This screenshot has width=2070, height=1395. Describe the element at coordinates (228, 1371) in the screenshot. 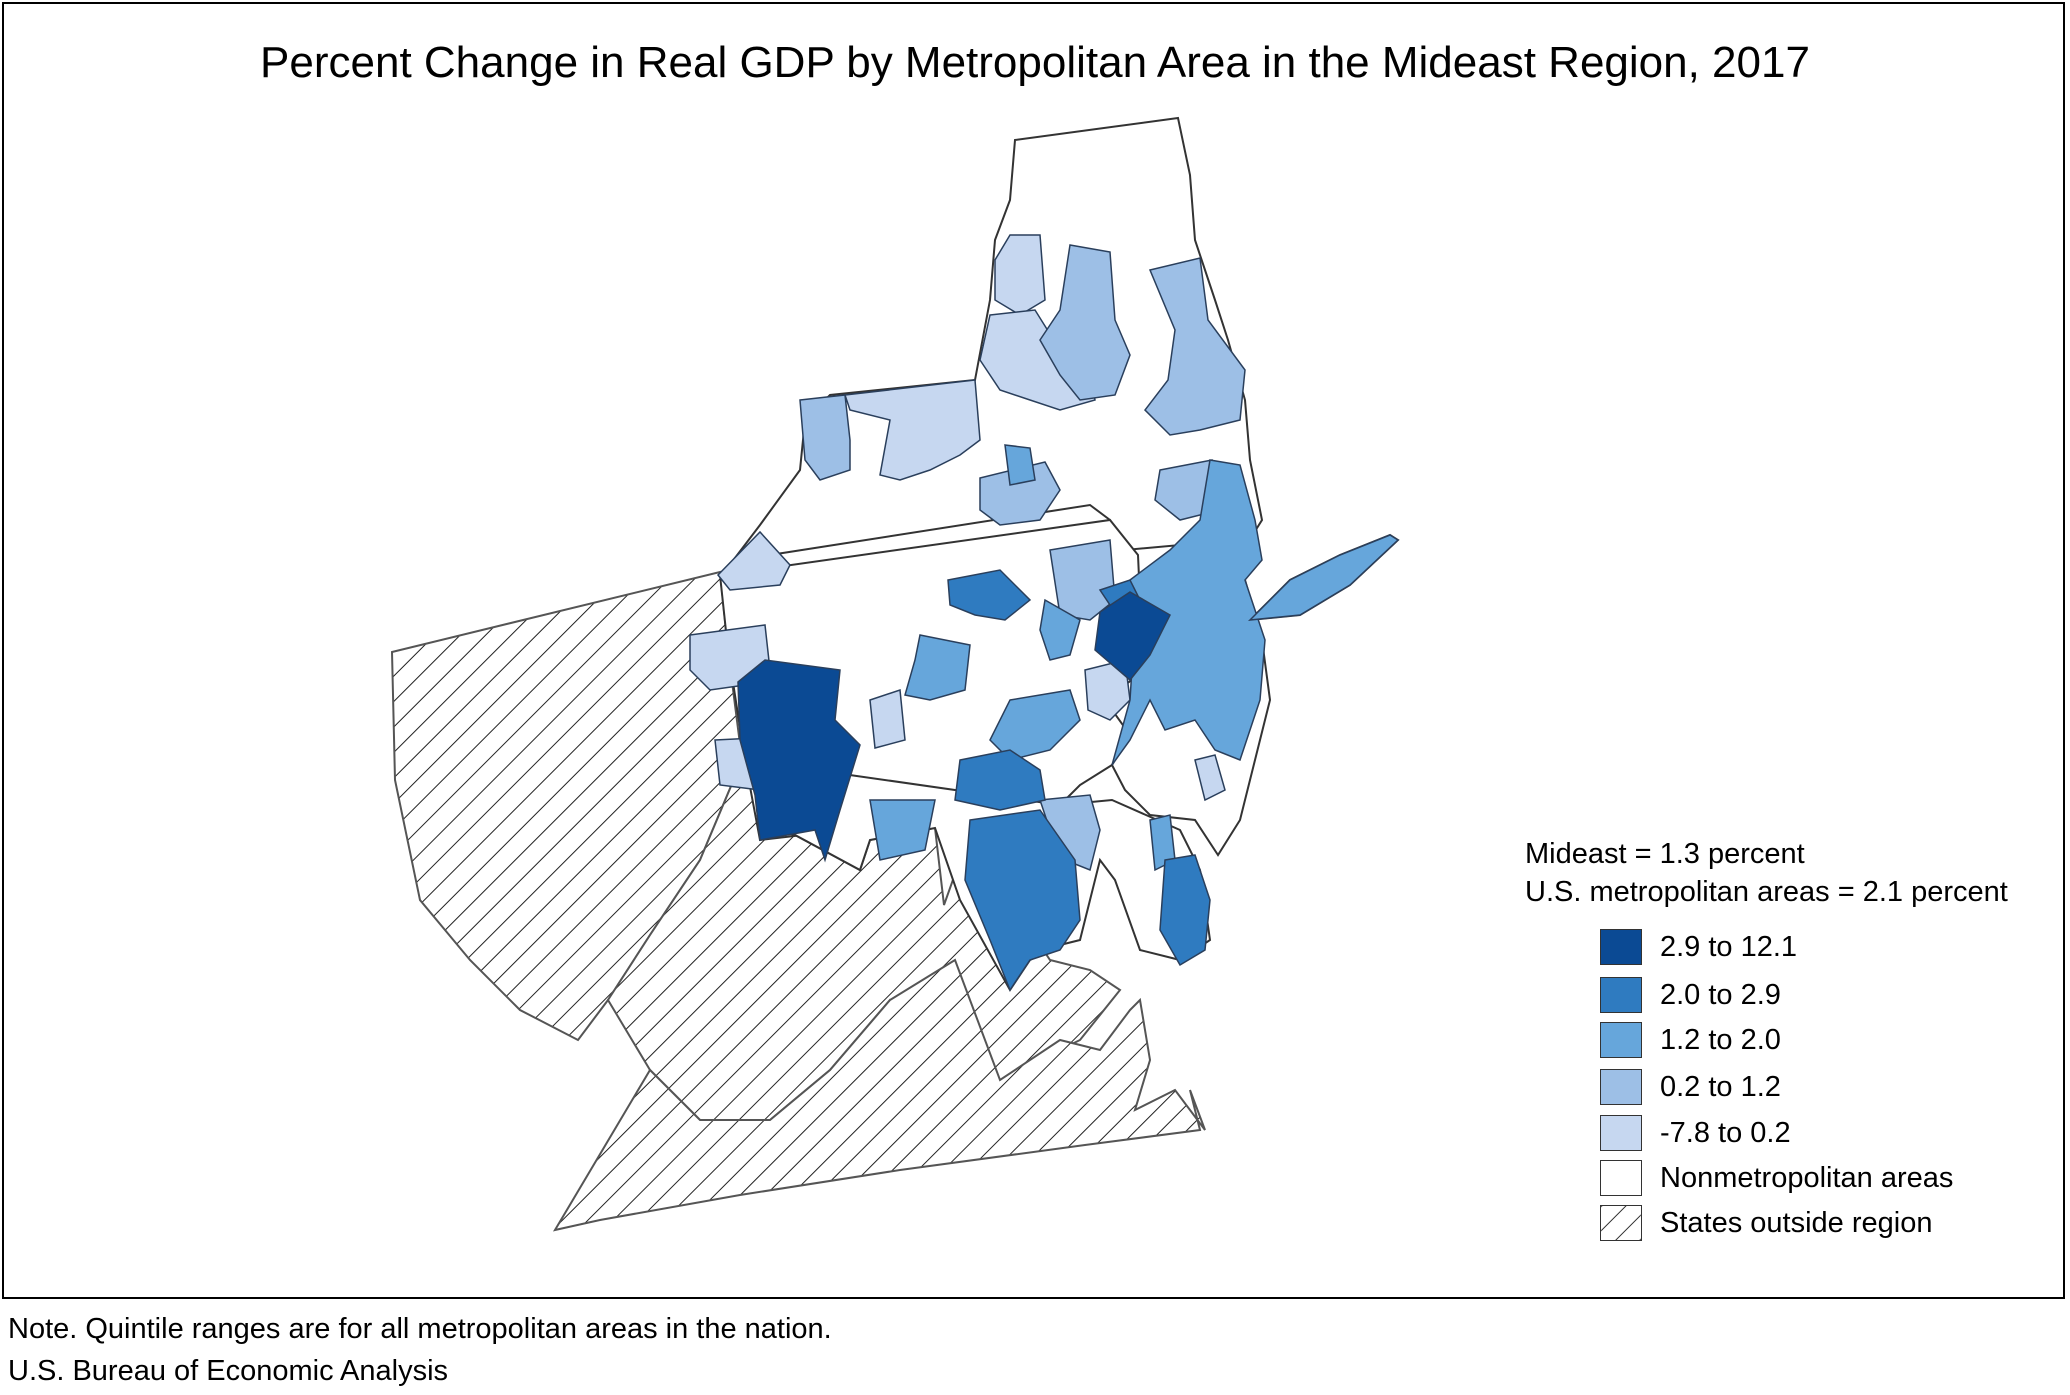

I see `source-credit: U.S. Bureau of Economic Analysis` at that location.